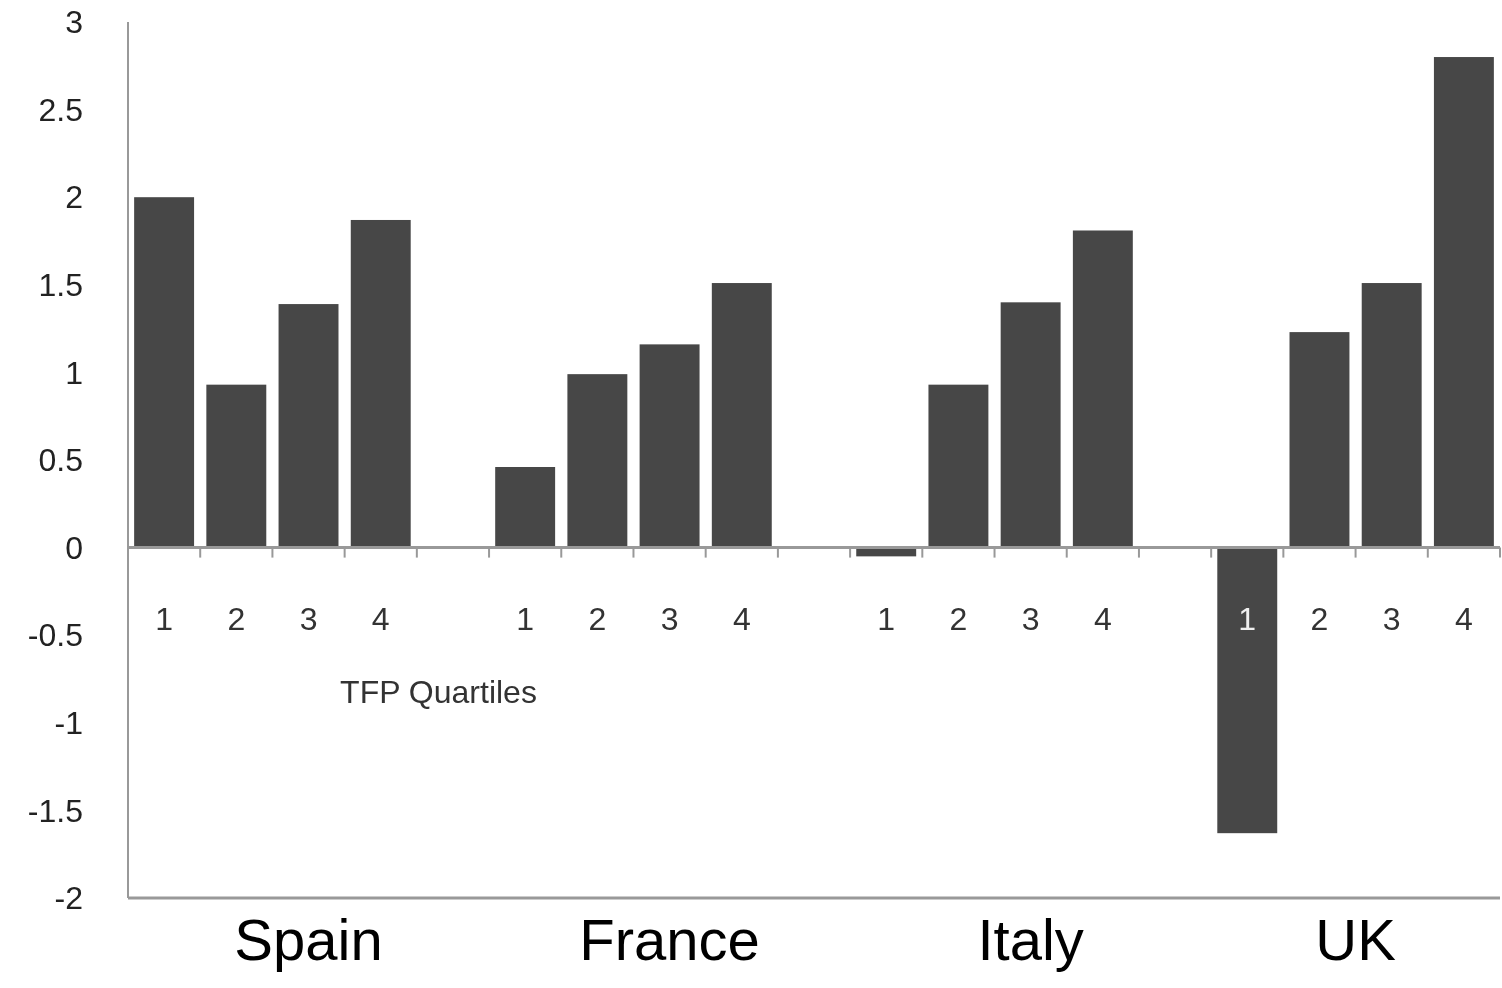  What do you see at coordinates (438, 691) in the screenshot?
I see `x-axis-title: TFP Quartiles` at bounding box center [438, 691].